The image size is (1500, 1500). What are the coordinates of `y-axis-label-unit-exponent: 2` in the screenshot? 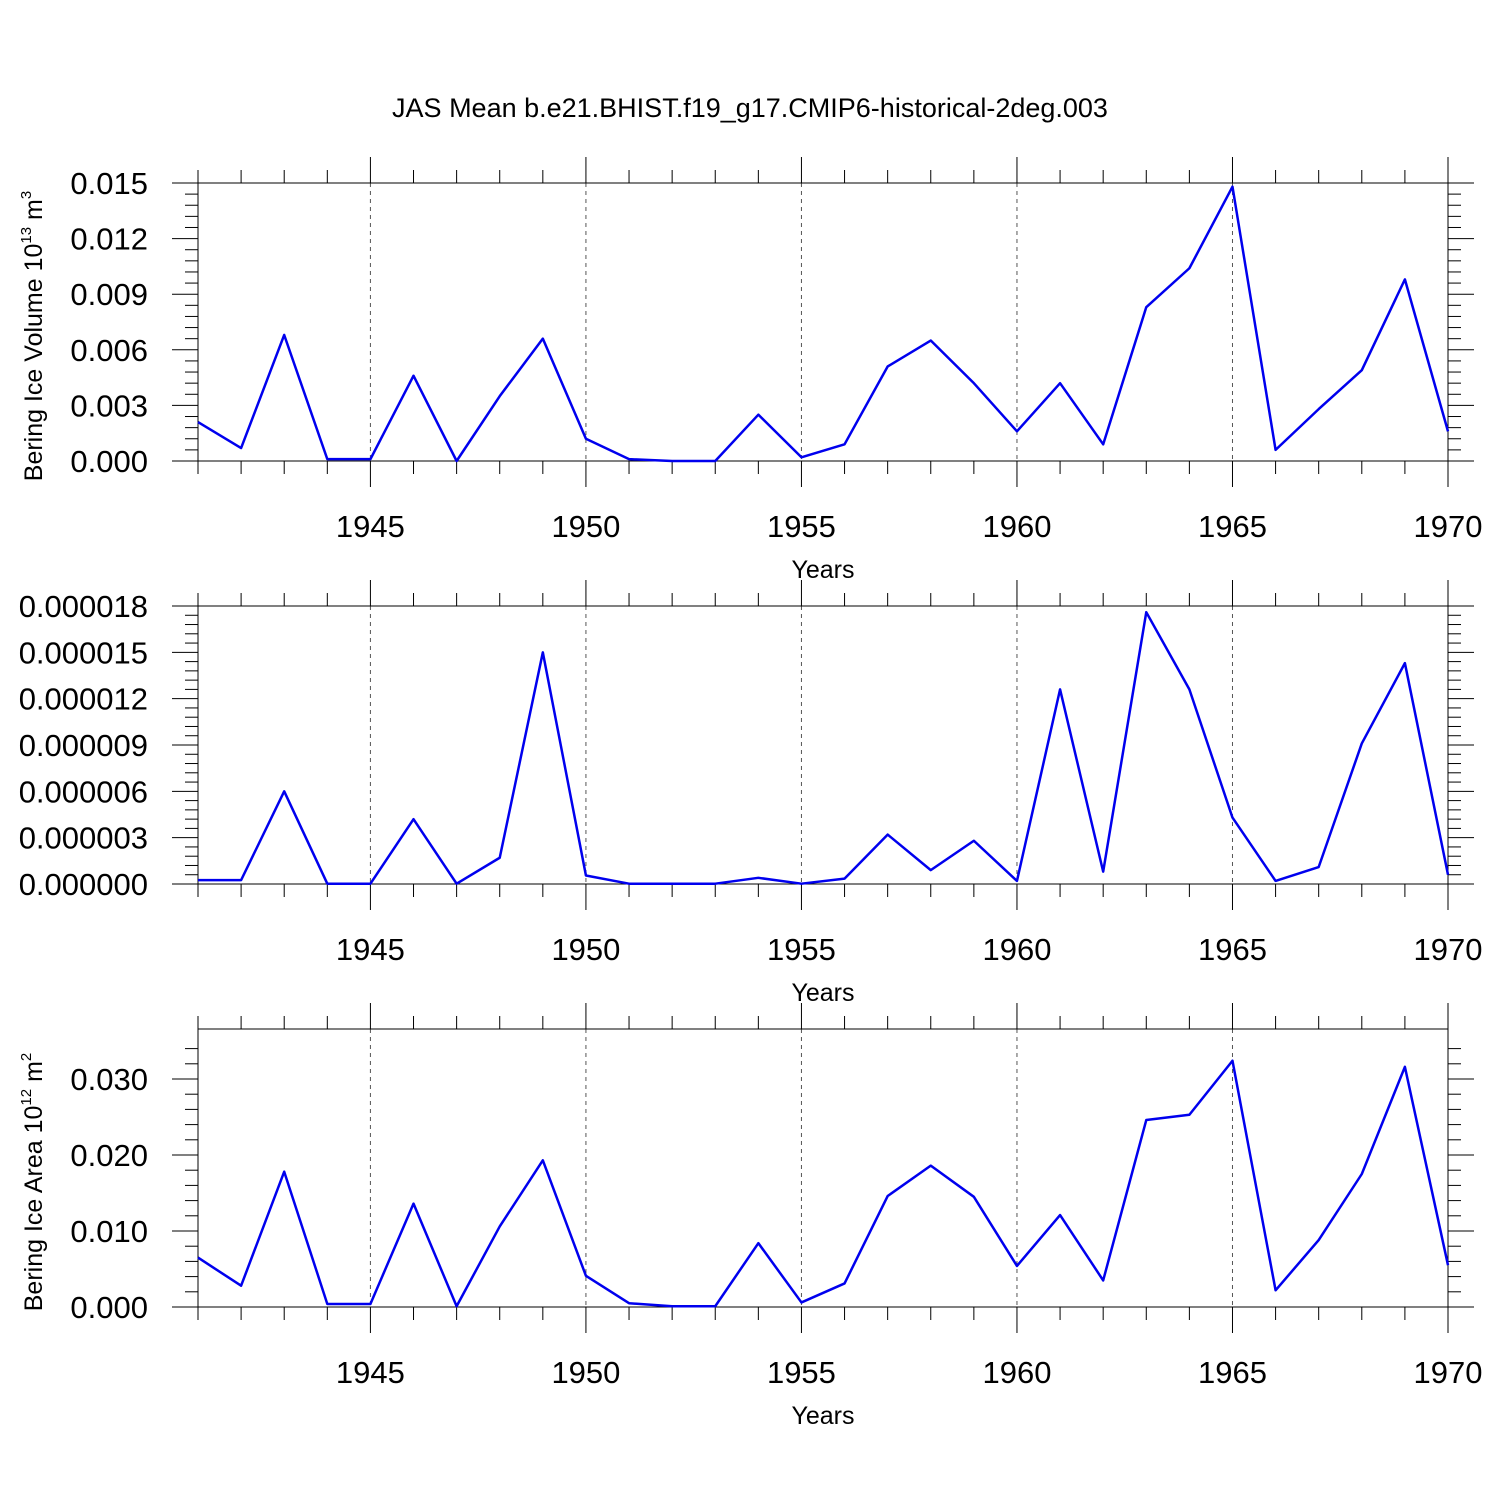 It's located at (26, 1057).